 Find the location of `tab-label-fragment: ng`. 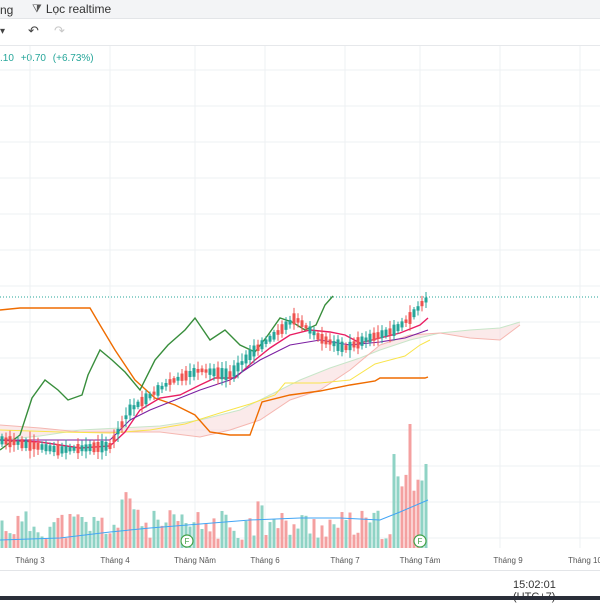

tab-label-fragment: ng is located at coordinates (7, 10).